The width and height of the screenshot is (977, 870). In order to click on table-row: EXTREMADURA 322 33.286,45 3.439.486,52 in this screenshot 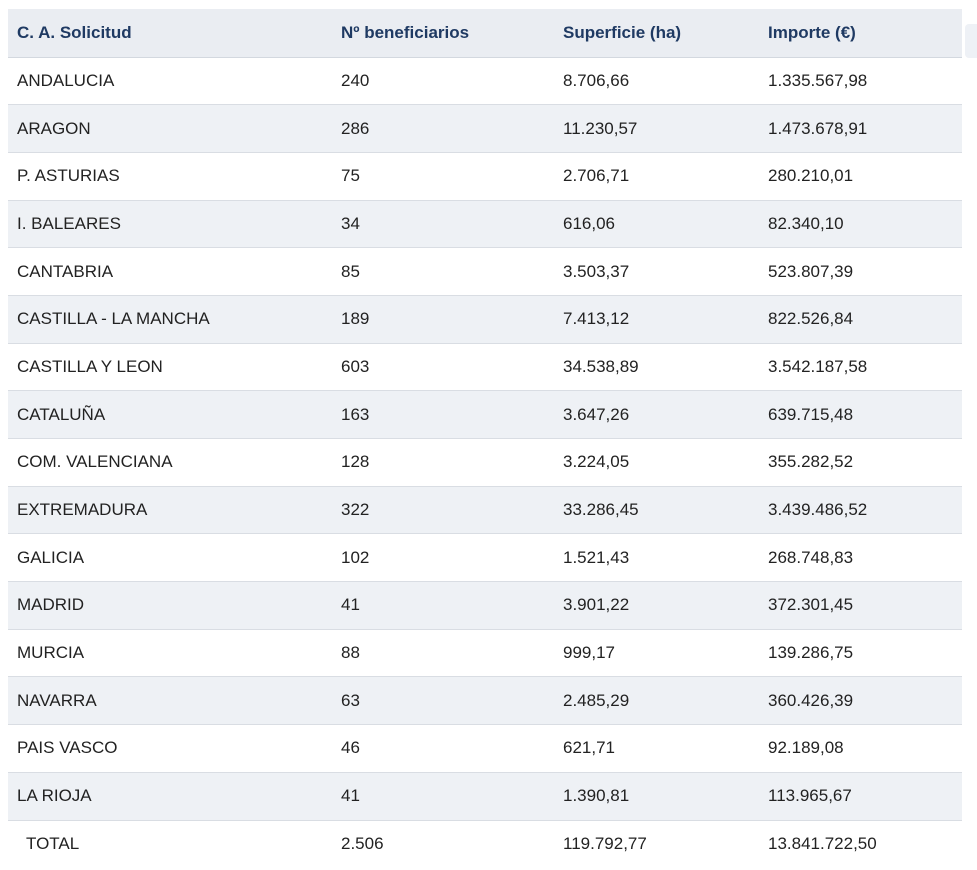, I will do `click(485, 510)`.